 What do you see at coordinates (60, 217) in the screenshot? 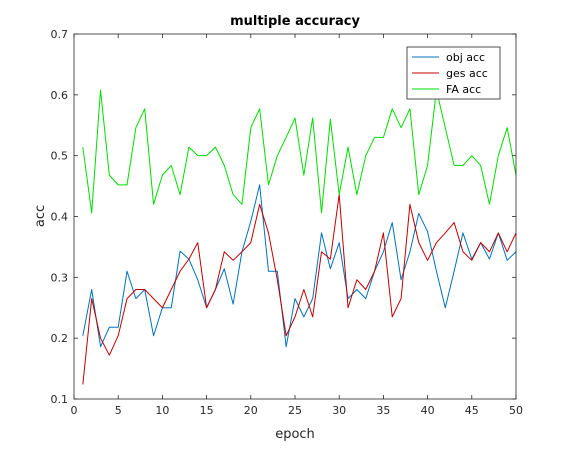
I see `y-tick-label: 0.4` at bounding box center [60, 217].